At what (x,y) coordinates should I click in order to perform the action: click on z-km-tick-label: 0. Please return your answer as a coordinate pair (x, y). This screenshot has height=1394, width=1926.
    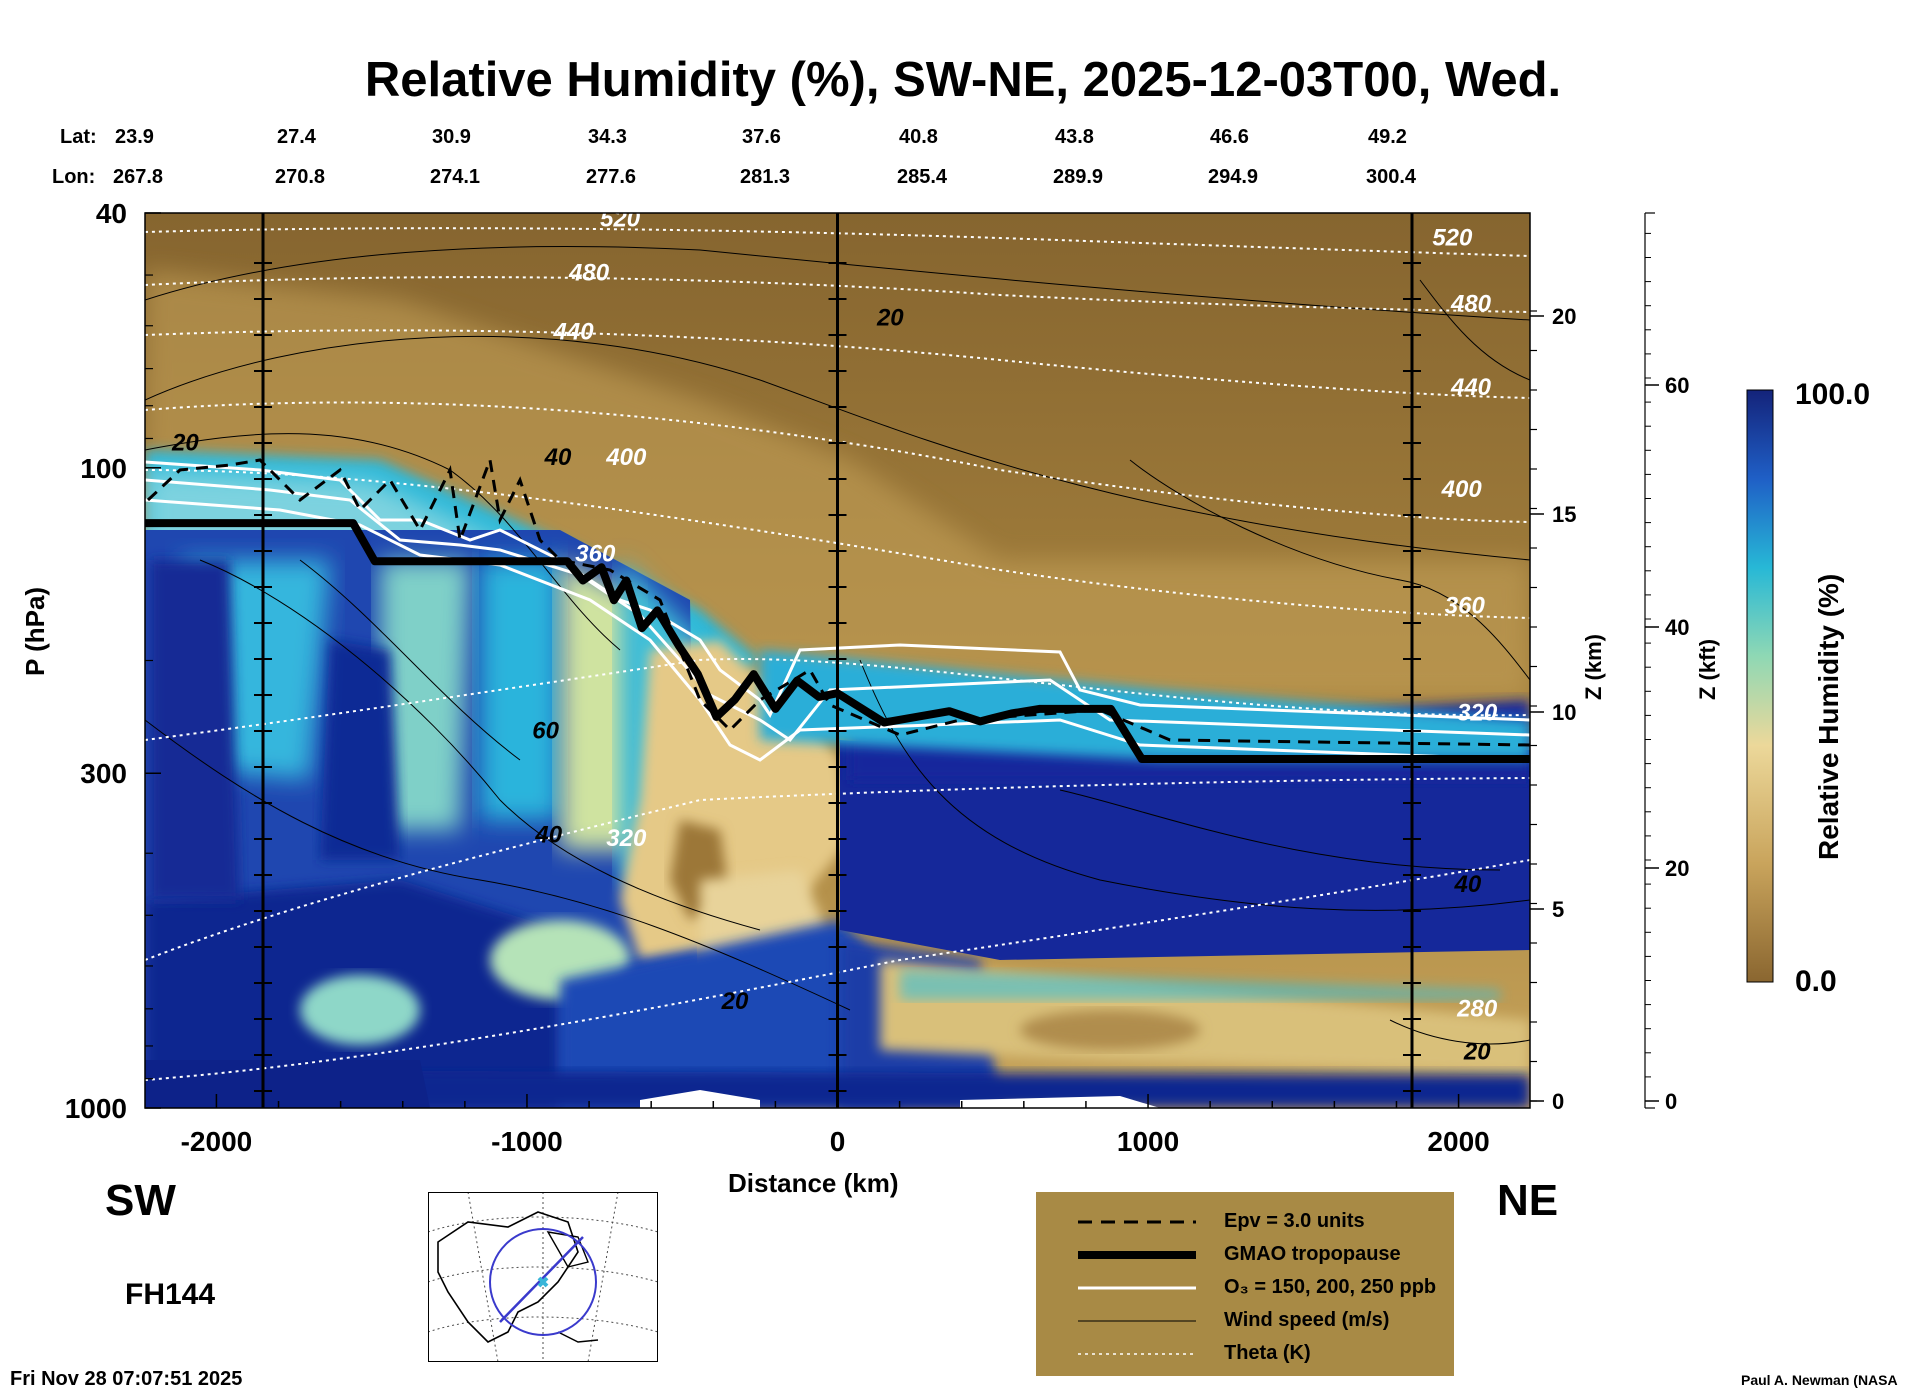
    Looking at the image, I should click on (1558, 1101).